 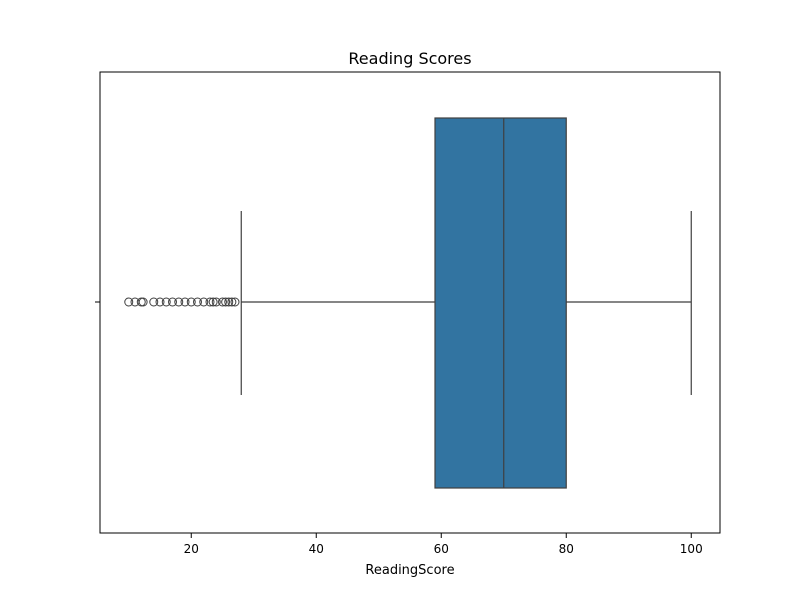 What do you see at coordinates (441, 549) in the screenshot?
I see `x-tick-label: 60` at bounding box center [441, 549].